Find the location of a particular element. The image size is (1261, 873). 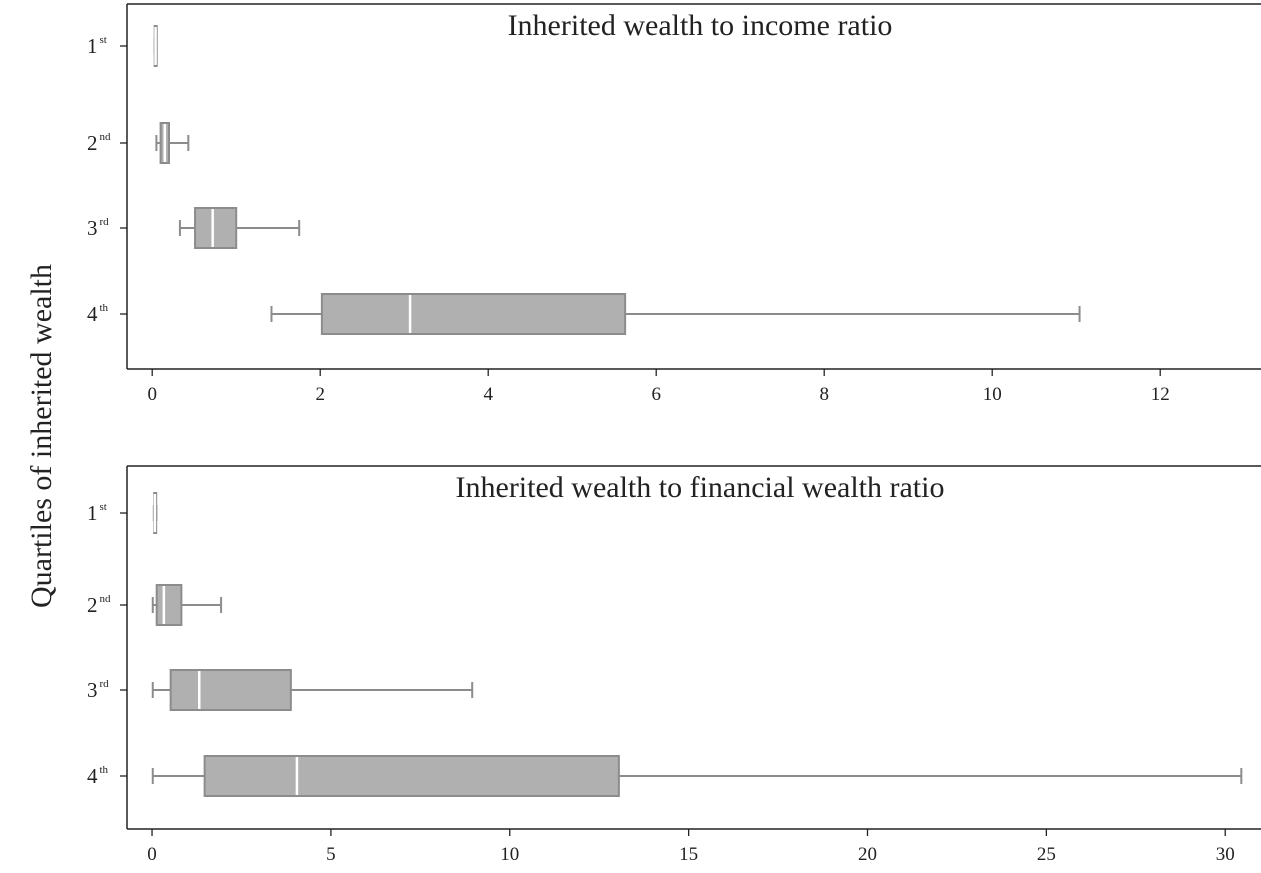

x-tick-label: 15 is located at coordinates (688, 854).